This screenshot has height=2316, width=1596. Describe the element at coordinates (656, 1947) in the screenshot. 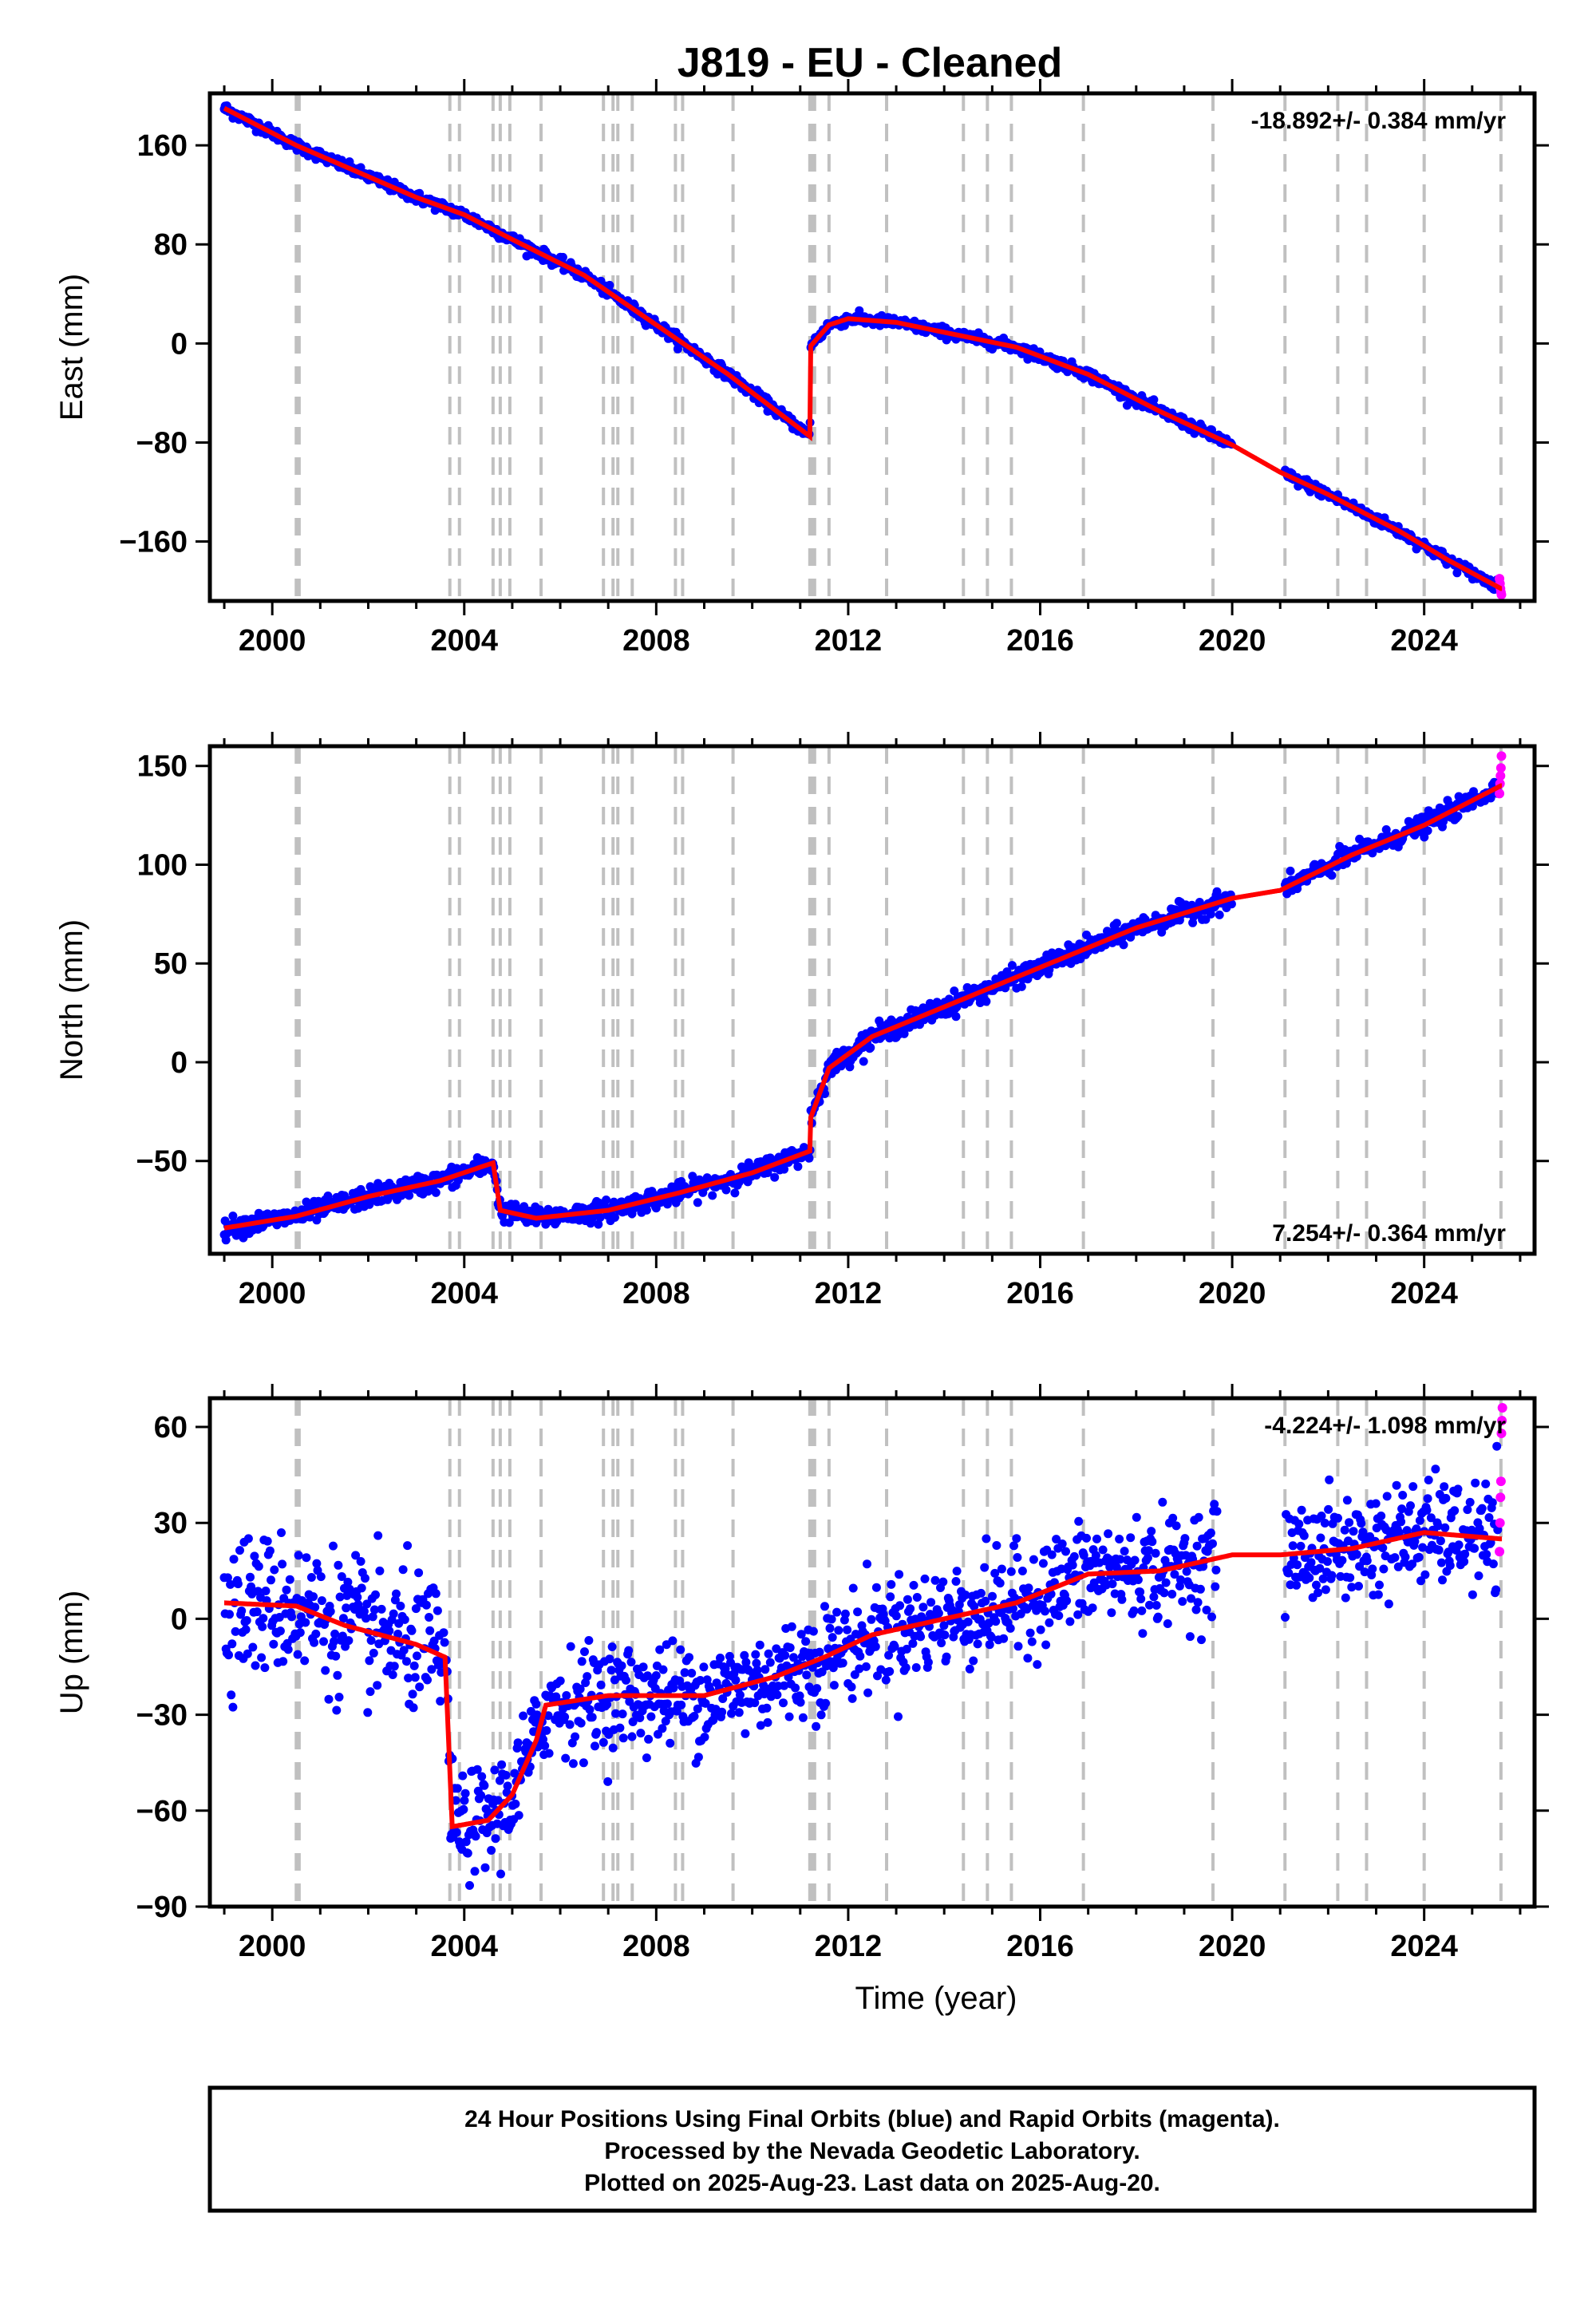

I see `x-tick-label: 2008` at that location.